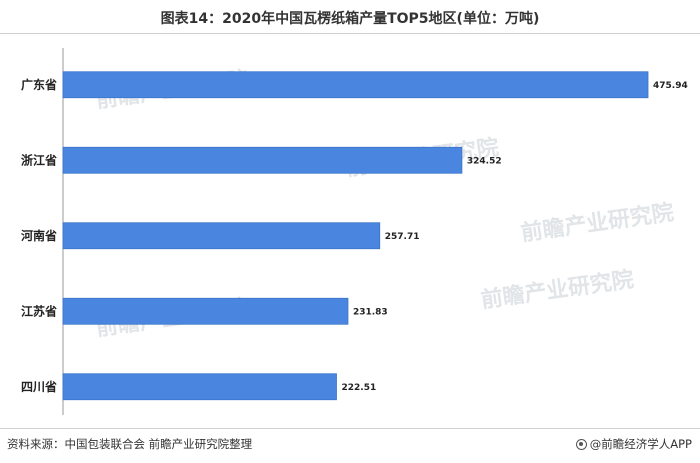 The width and height of the screenshot is (700, 463). Describe the element at coordinates (39, 386) in the screenshot. I see `category-label: 四川省` at that location.